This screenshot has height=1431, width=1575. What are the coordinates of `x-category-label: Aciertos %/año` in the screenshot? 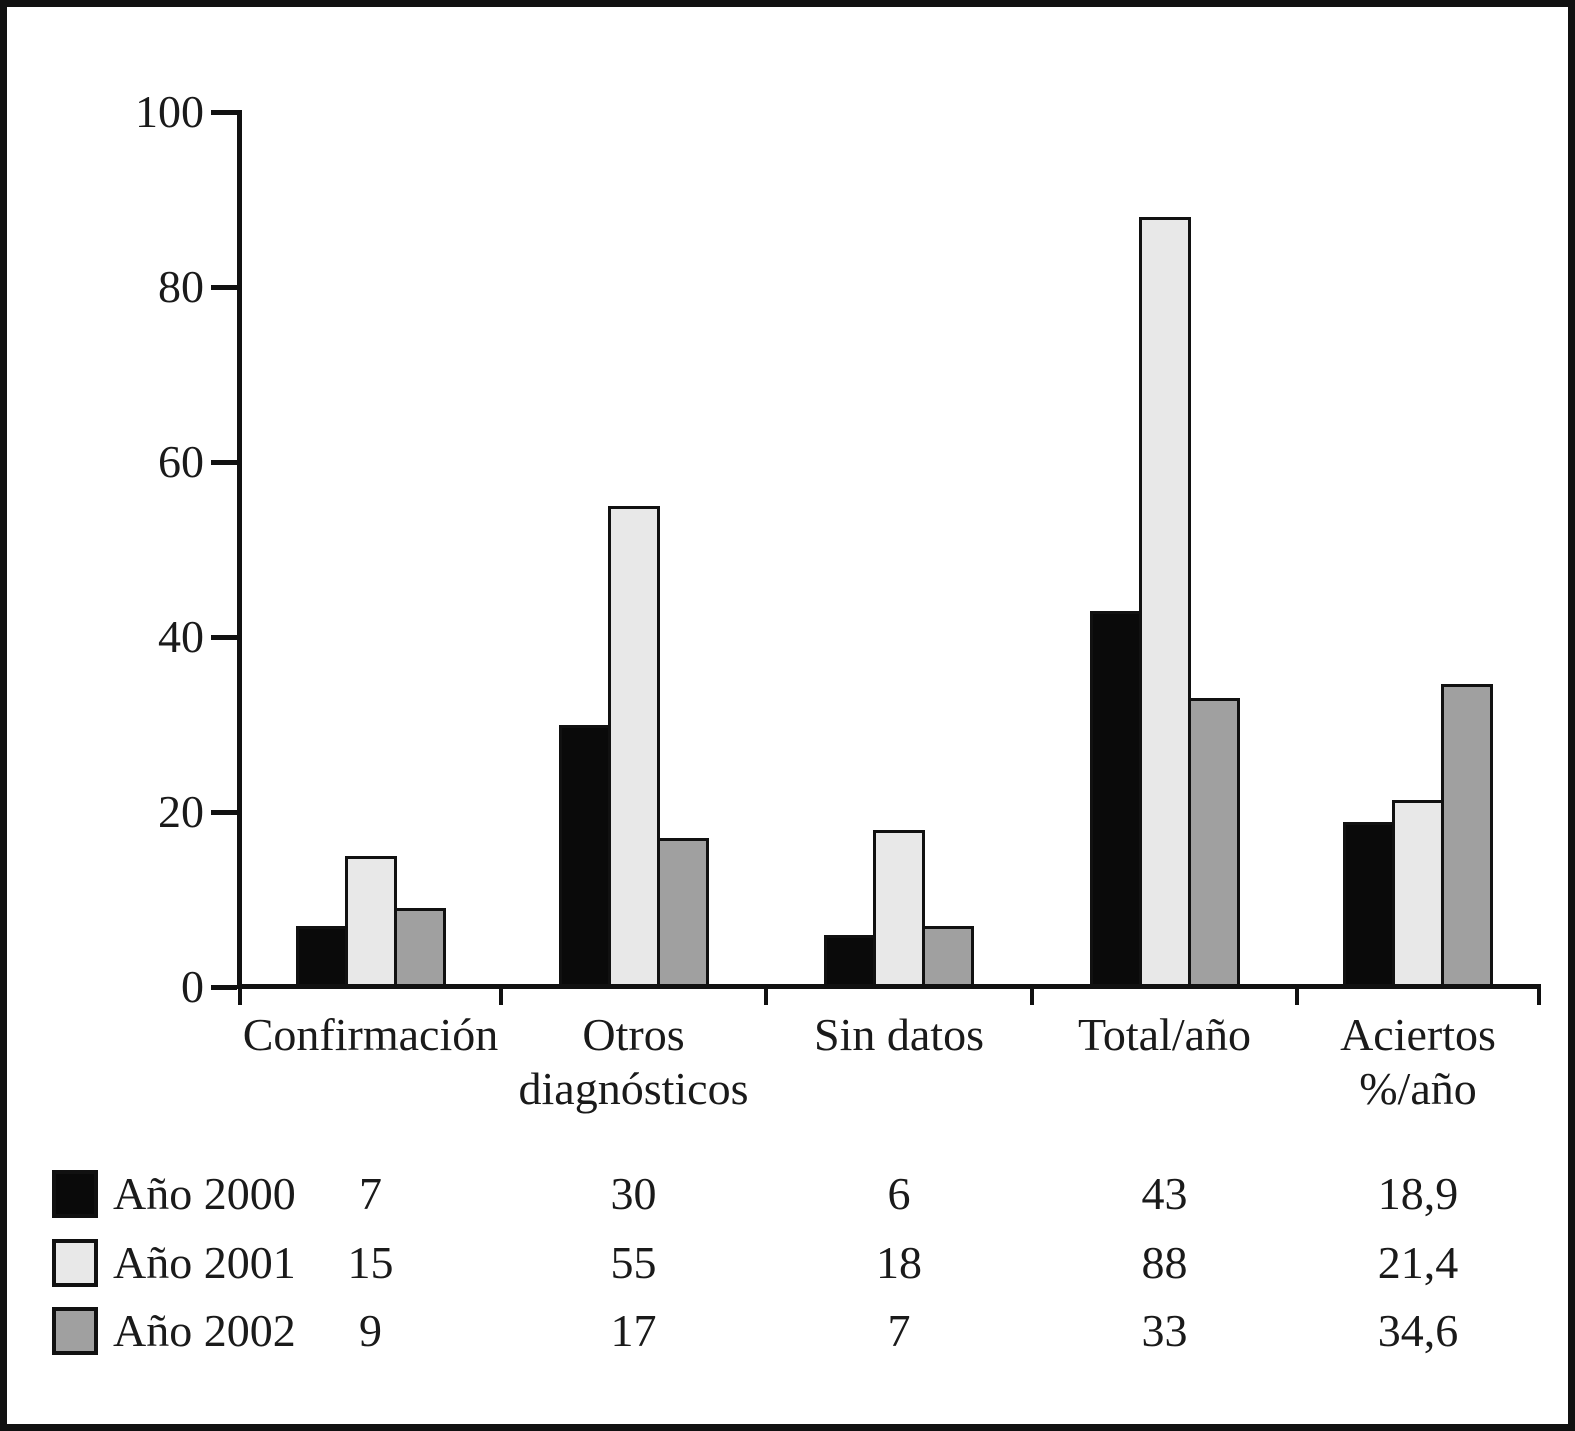 It's located at (1386, 1062).